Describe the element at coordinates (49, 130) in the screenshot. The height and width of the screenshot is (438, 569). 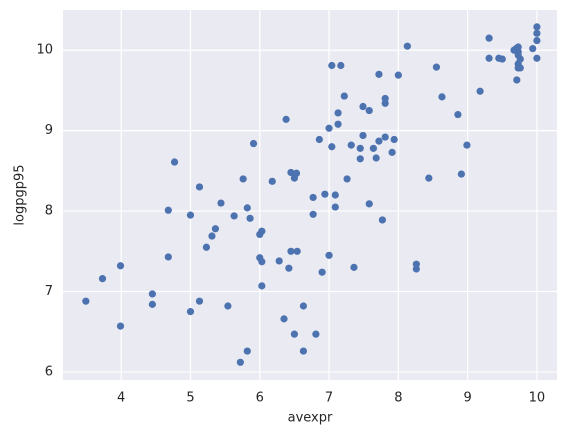
I see `y-tick-label: 9` at that location.